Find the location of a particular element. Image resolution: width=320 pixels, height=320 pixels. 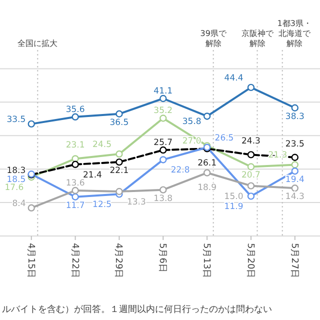

data-label: 35.8 is located at coordinates (192, 122).